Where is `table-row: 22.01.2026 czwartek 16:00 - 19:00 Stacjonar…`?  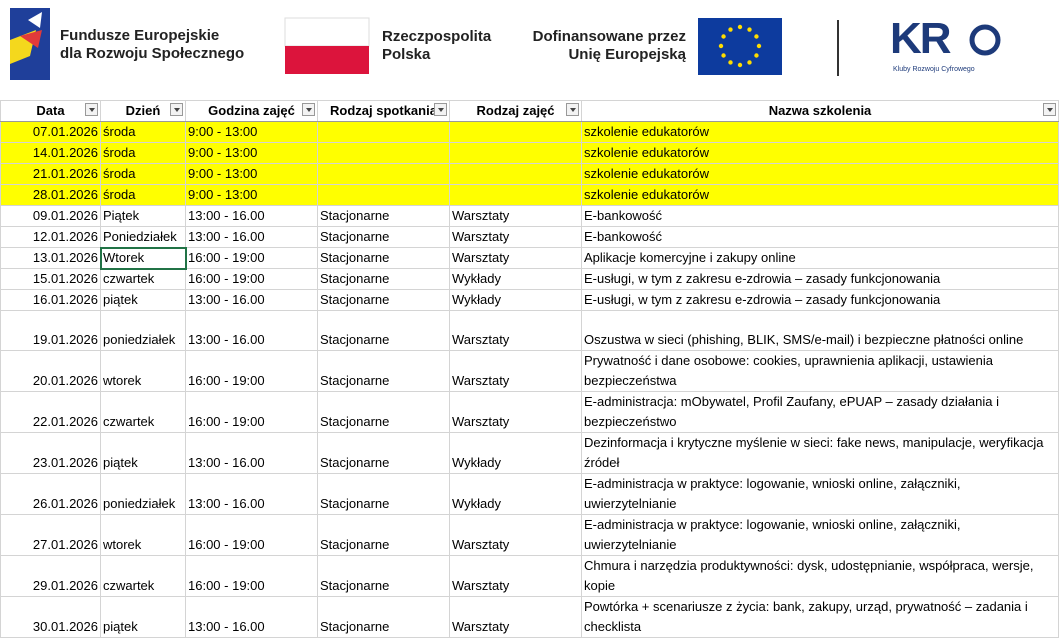
table-row: 22.01.2026 czwartek 16:00 - 19:00 Stacjonar… is located at coordinates (529, 412).